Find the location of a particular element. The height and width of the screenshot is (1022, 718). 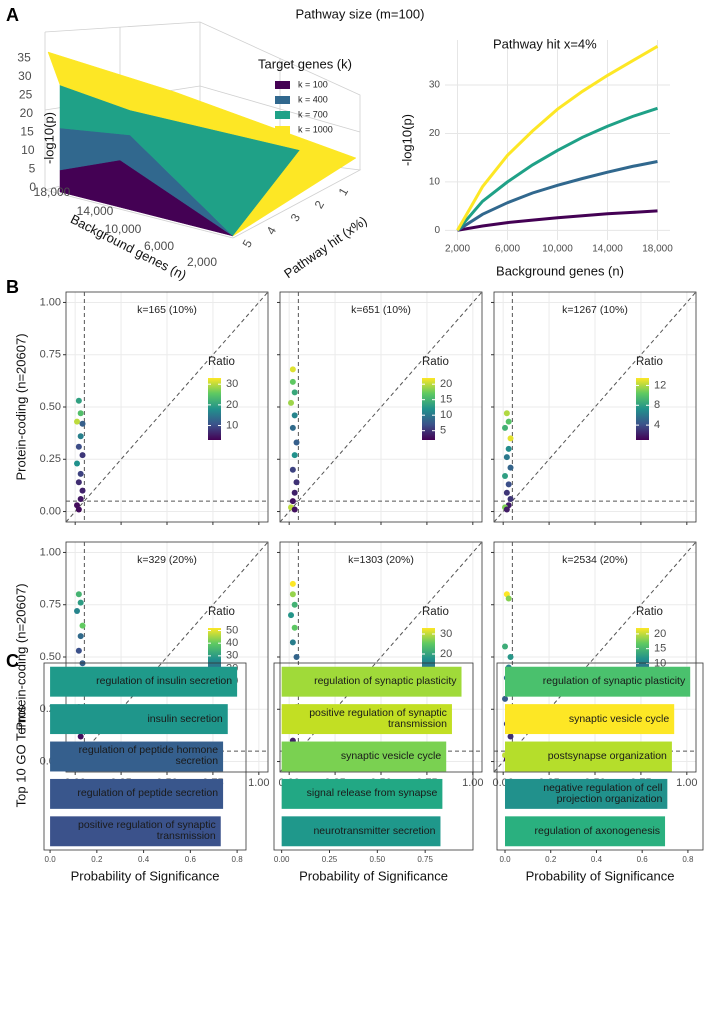

z-tick-label: 10 is located at coordinates (28, 150).